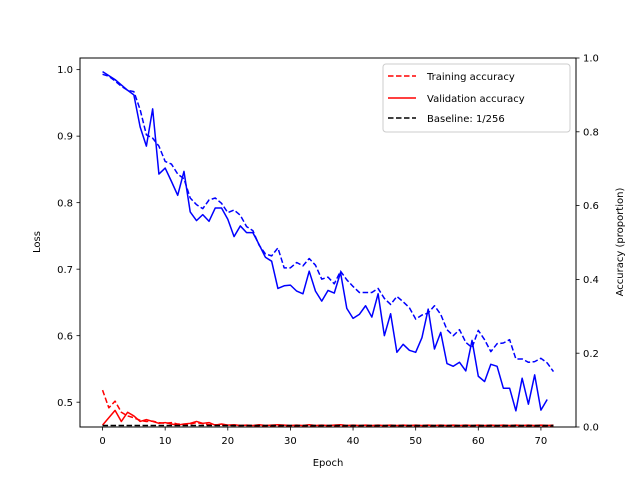 This screenshot has height=484, width=640. What do you see at coordinates (415, 441) in the screenshot?
I see `x-tick-label-50: 50` at bounding box center [415, 441].